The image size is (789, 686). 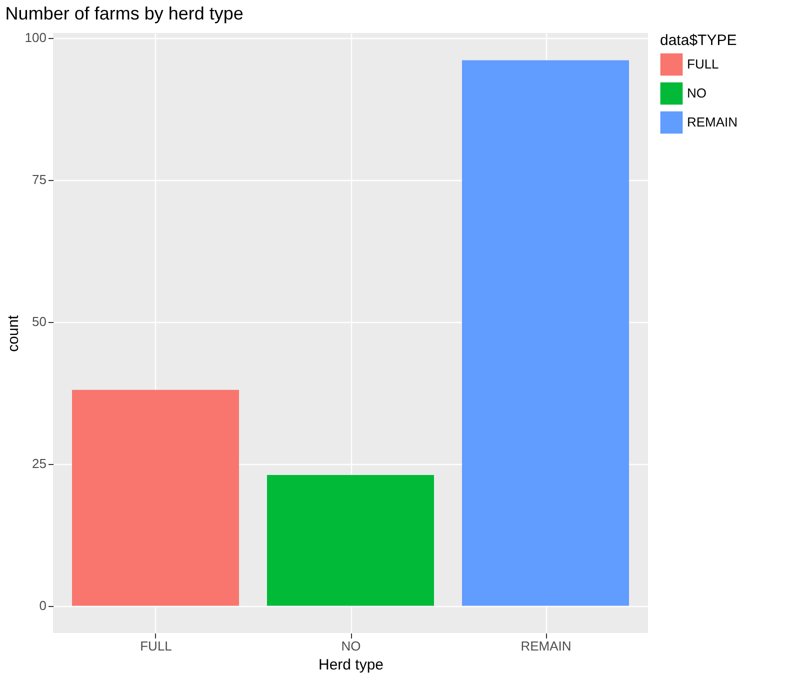 I want to click on x-tick-label: FULL, so click(x=156, y=646).